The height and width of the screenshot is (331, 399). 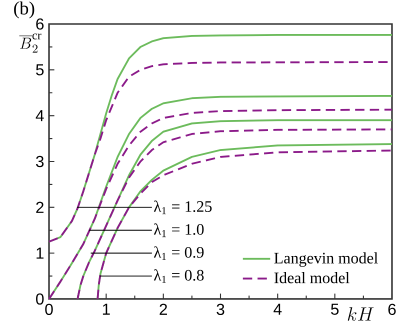 I want to click on y-tick-label: 5, so click(x=40, y=70).